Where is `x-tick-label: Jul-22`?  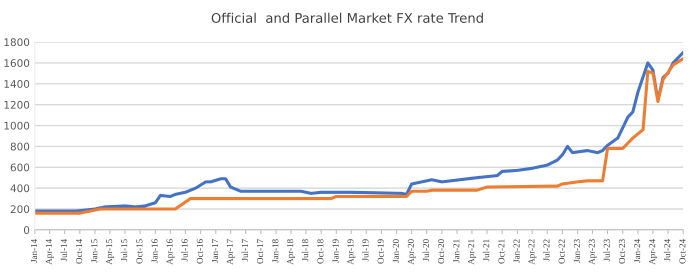
x-tick-label: Jul-22 is located at coordinates (546, 250).